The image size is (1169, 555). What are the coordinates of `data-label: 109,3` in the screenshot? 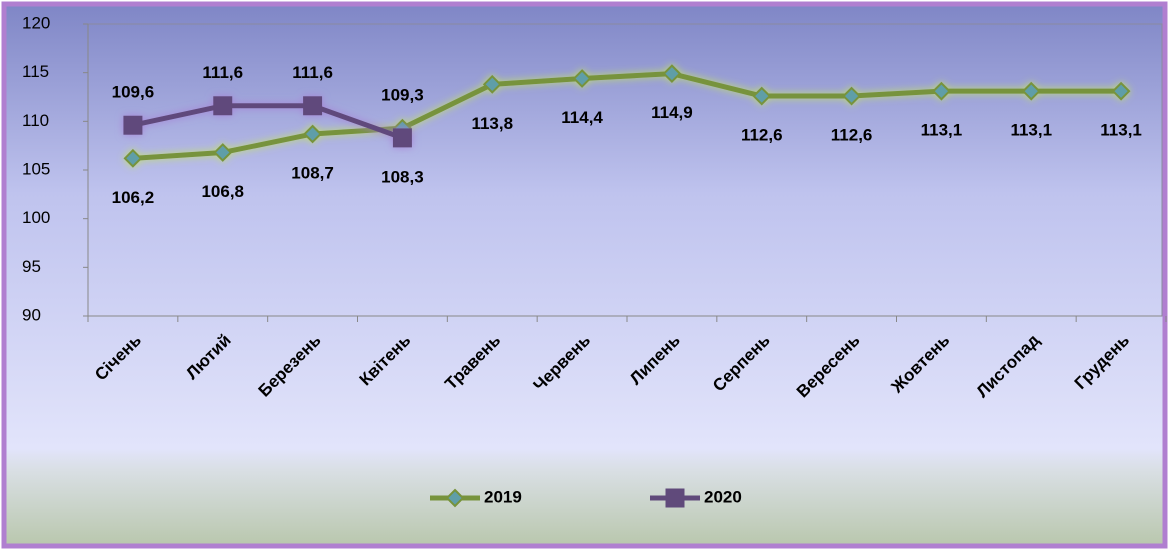 It's located at (402, 95).